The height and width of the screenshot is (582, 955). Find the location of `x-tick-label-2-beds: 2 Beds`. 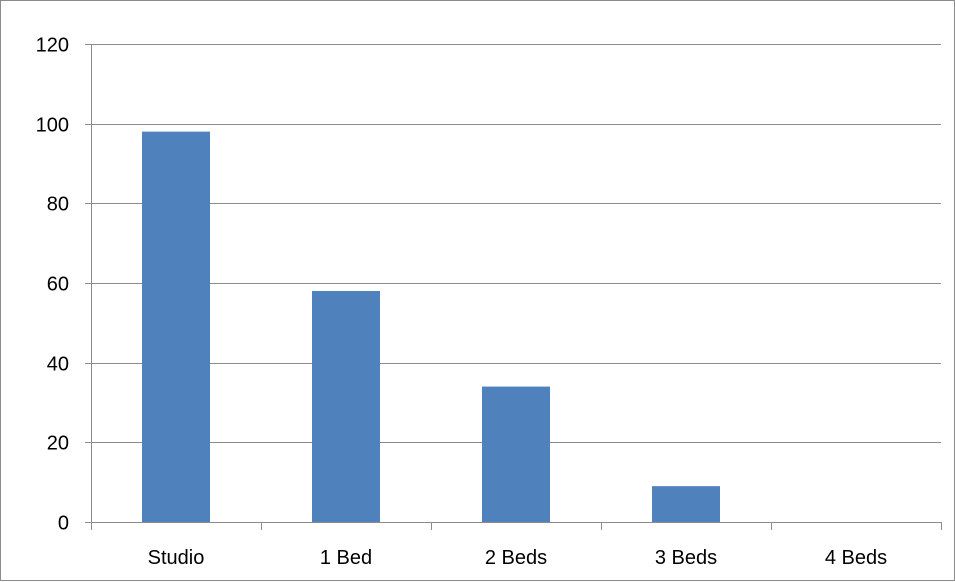

x-tick-label-2-beds: 2 Beds is located at coordinates (516, 558).